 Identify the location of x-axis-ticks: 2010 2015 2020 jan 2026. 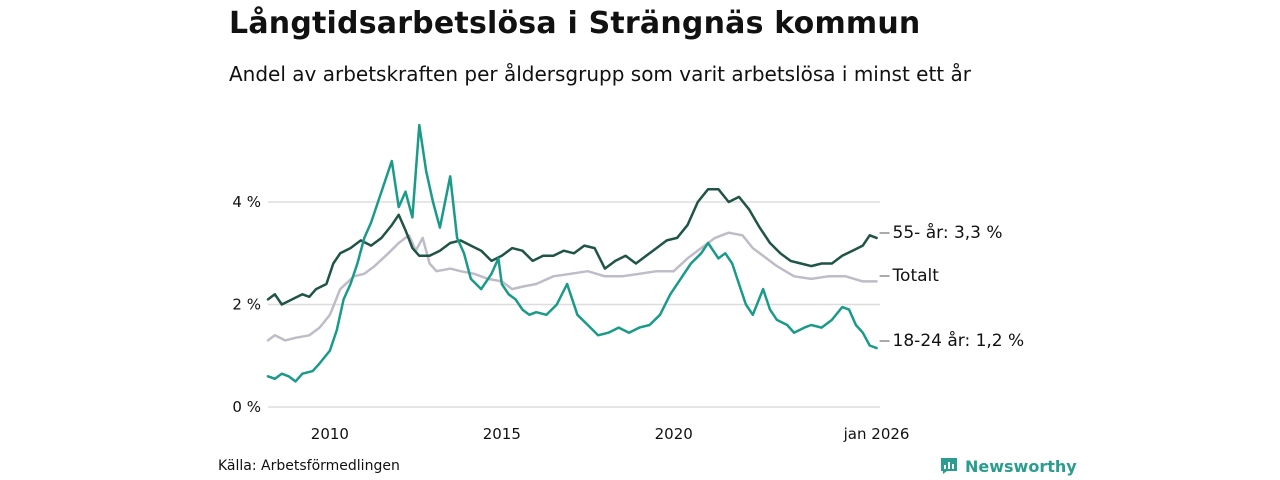
(610, 434).